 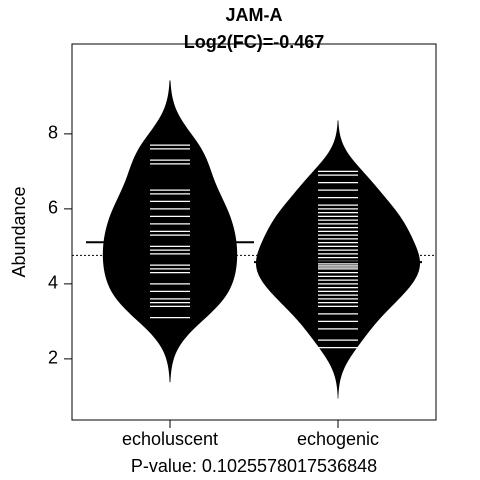 I want to click on y-tick-label: 8, so click(x=53, y=133).